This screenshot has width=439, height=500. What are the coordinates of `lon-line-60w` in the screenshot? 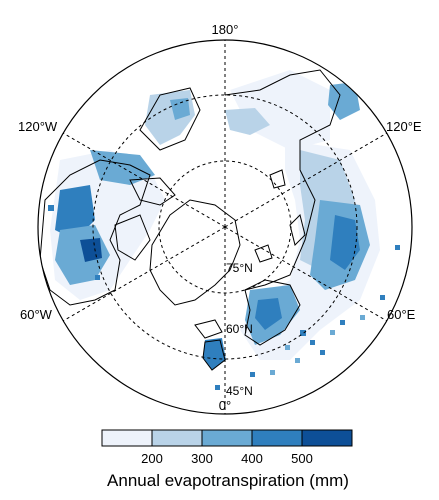 It's located at (144, 274).